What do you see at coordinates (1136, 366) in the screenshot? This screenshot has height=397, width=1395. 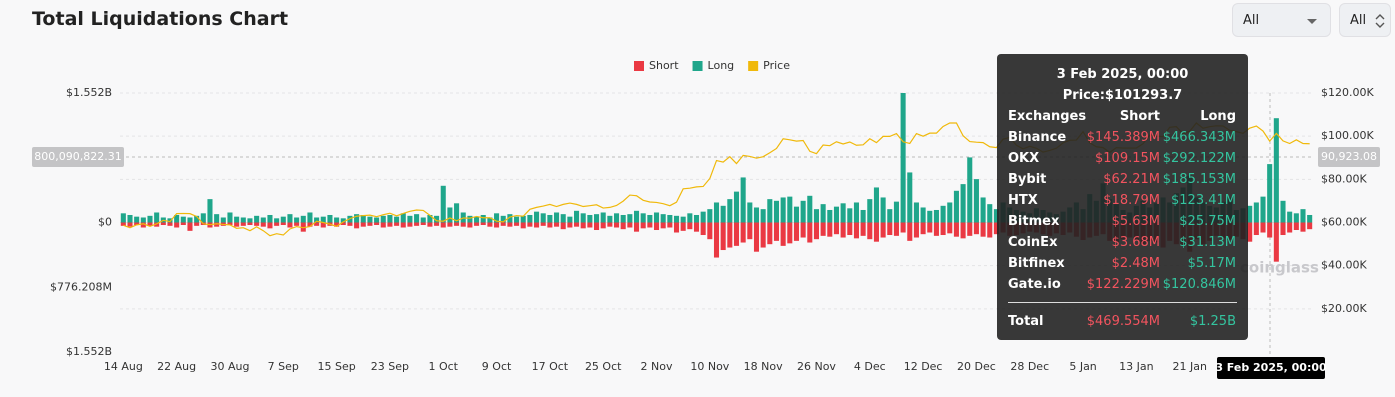 I see `x-tick-label: 13 Jan` at bounding box center [1136, 366].